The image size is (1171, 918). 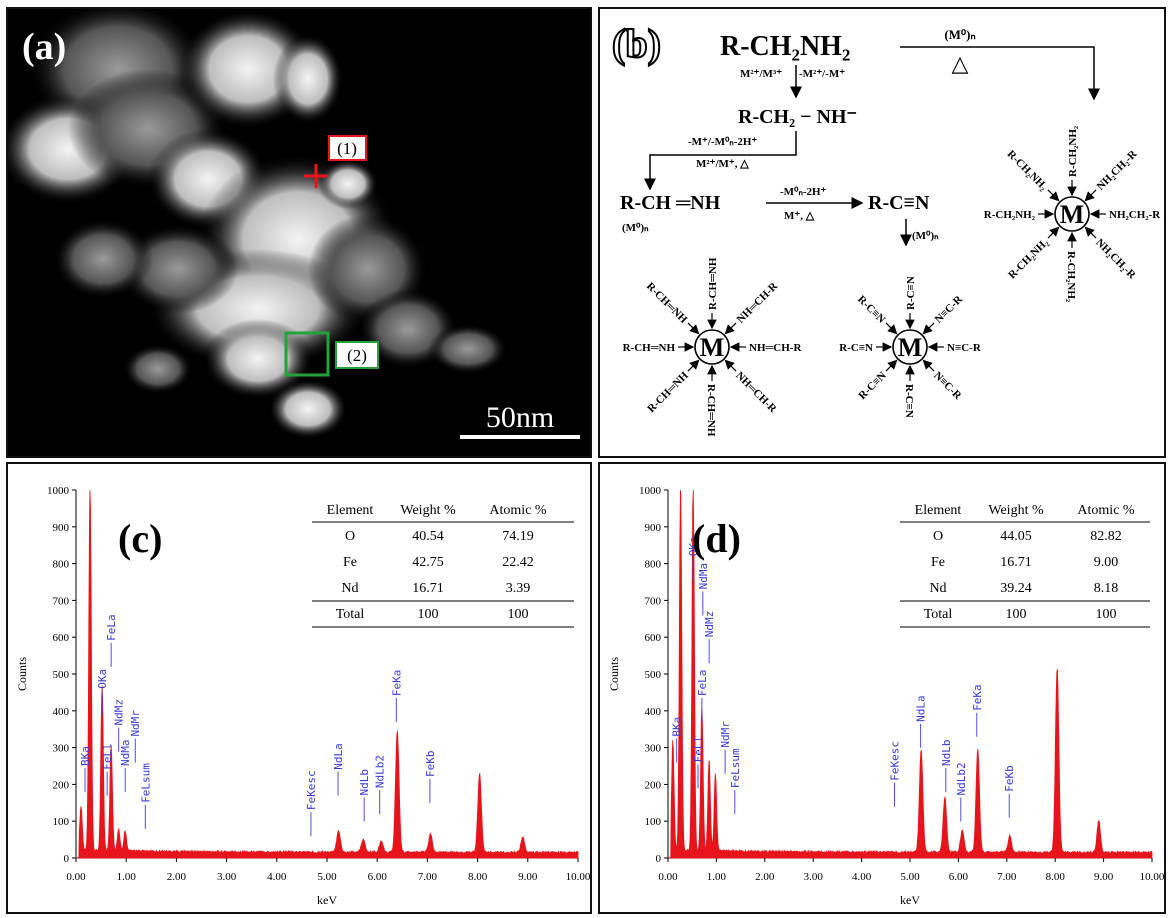 I want to click on amine-start: R-CH₂NH₂, so click(x=785, y=46).